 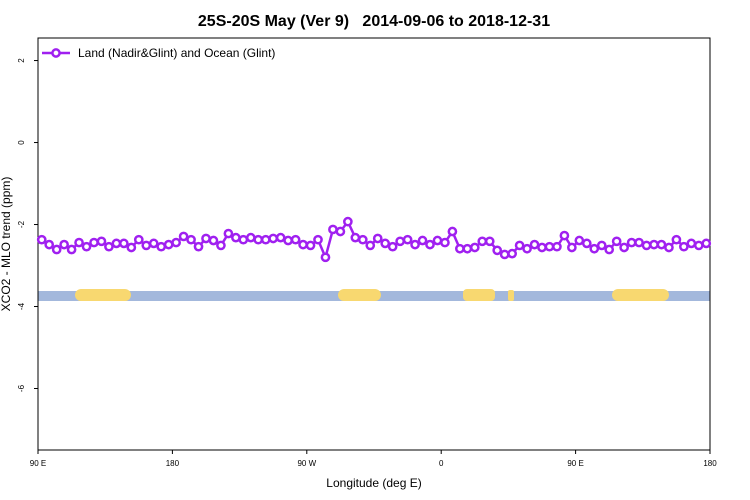 What do you see at coordinates (441, 463) in the screenshot?
I see `x-tick-label: 0` at bounding box center [441, 463].